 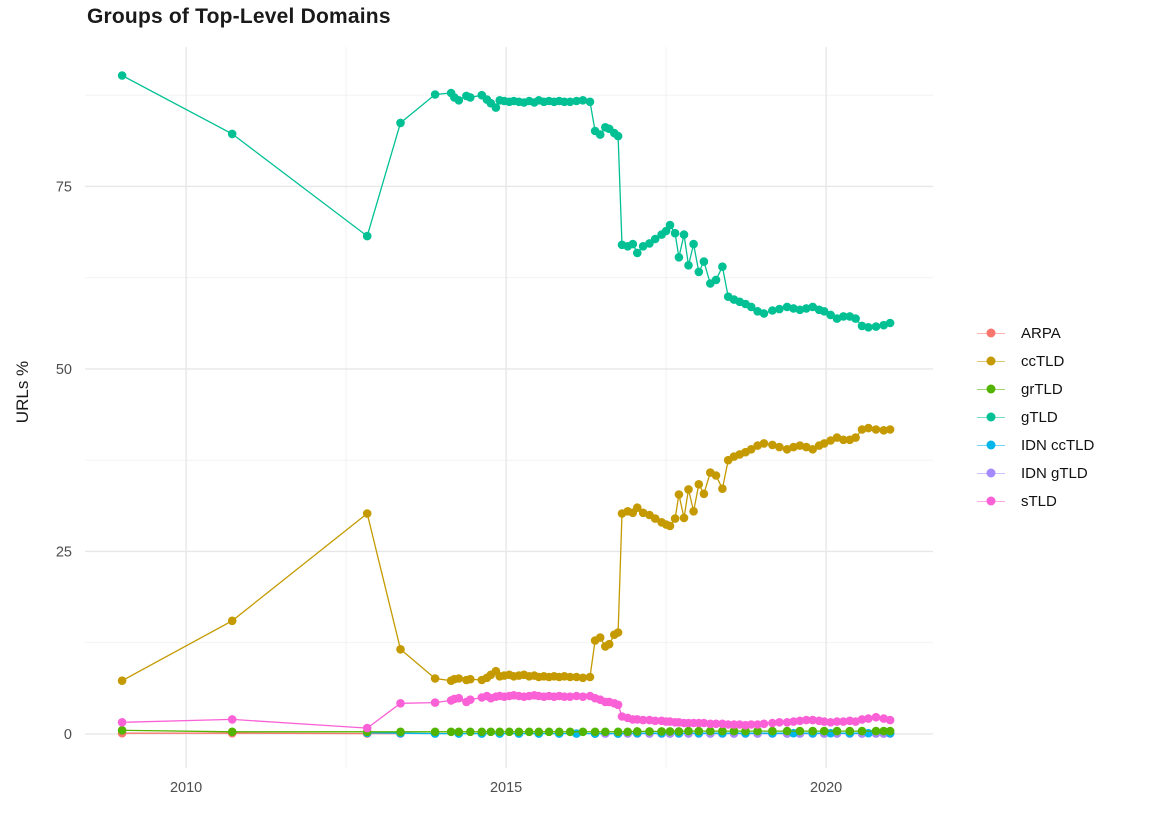 What do you see at coordinates (1054, 473) in the screenshot?
I see `legend-label: IDN gTLD` at bounding box center [1054, 473].